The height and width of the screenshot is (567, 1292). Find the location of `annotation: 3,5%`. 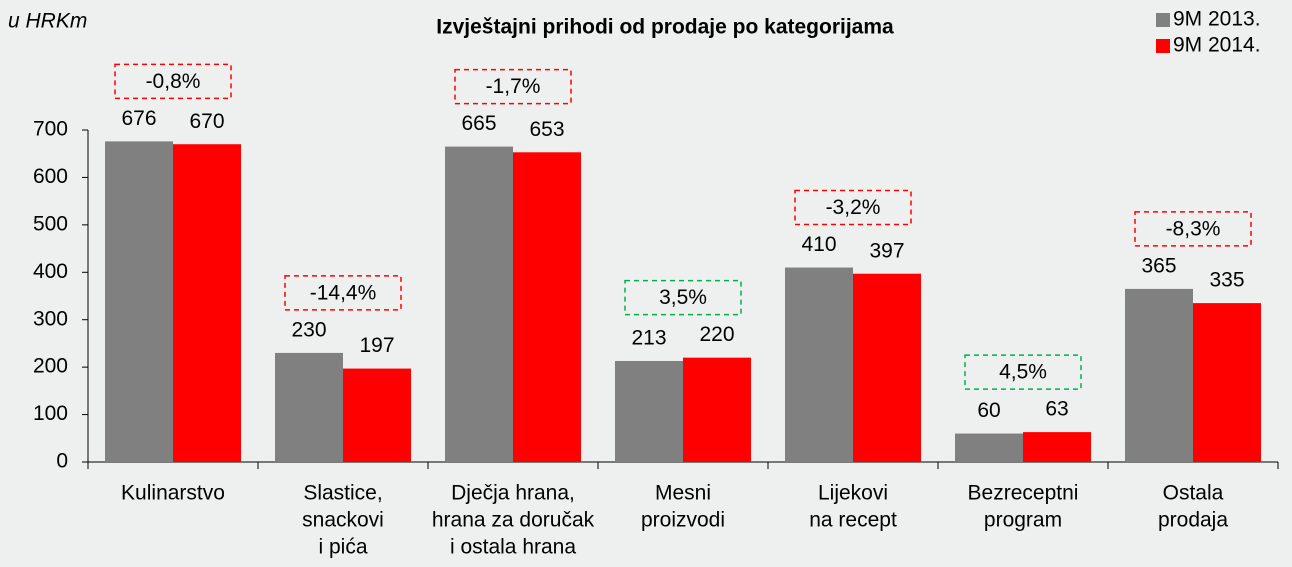

annotation: 3,5% is located at coordinates (683, 297).